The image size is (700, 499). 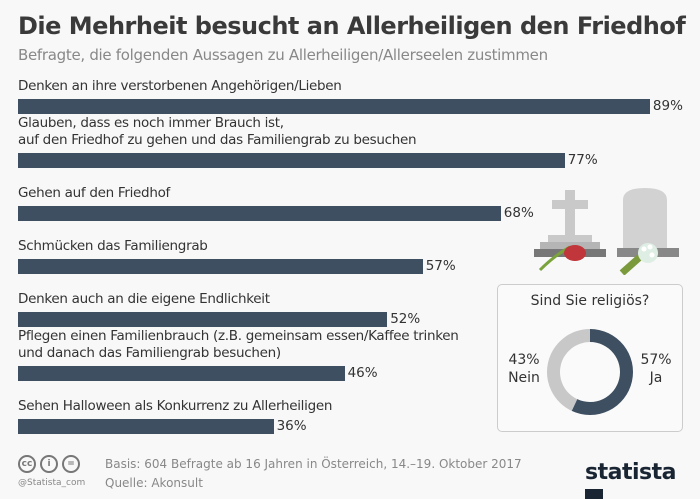 I want to click on statista-logo: statista, so click(x=642, y=479).